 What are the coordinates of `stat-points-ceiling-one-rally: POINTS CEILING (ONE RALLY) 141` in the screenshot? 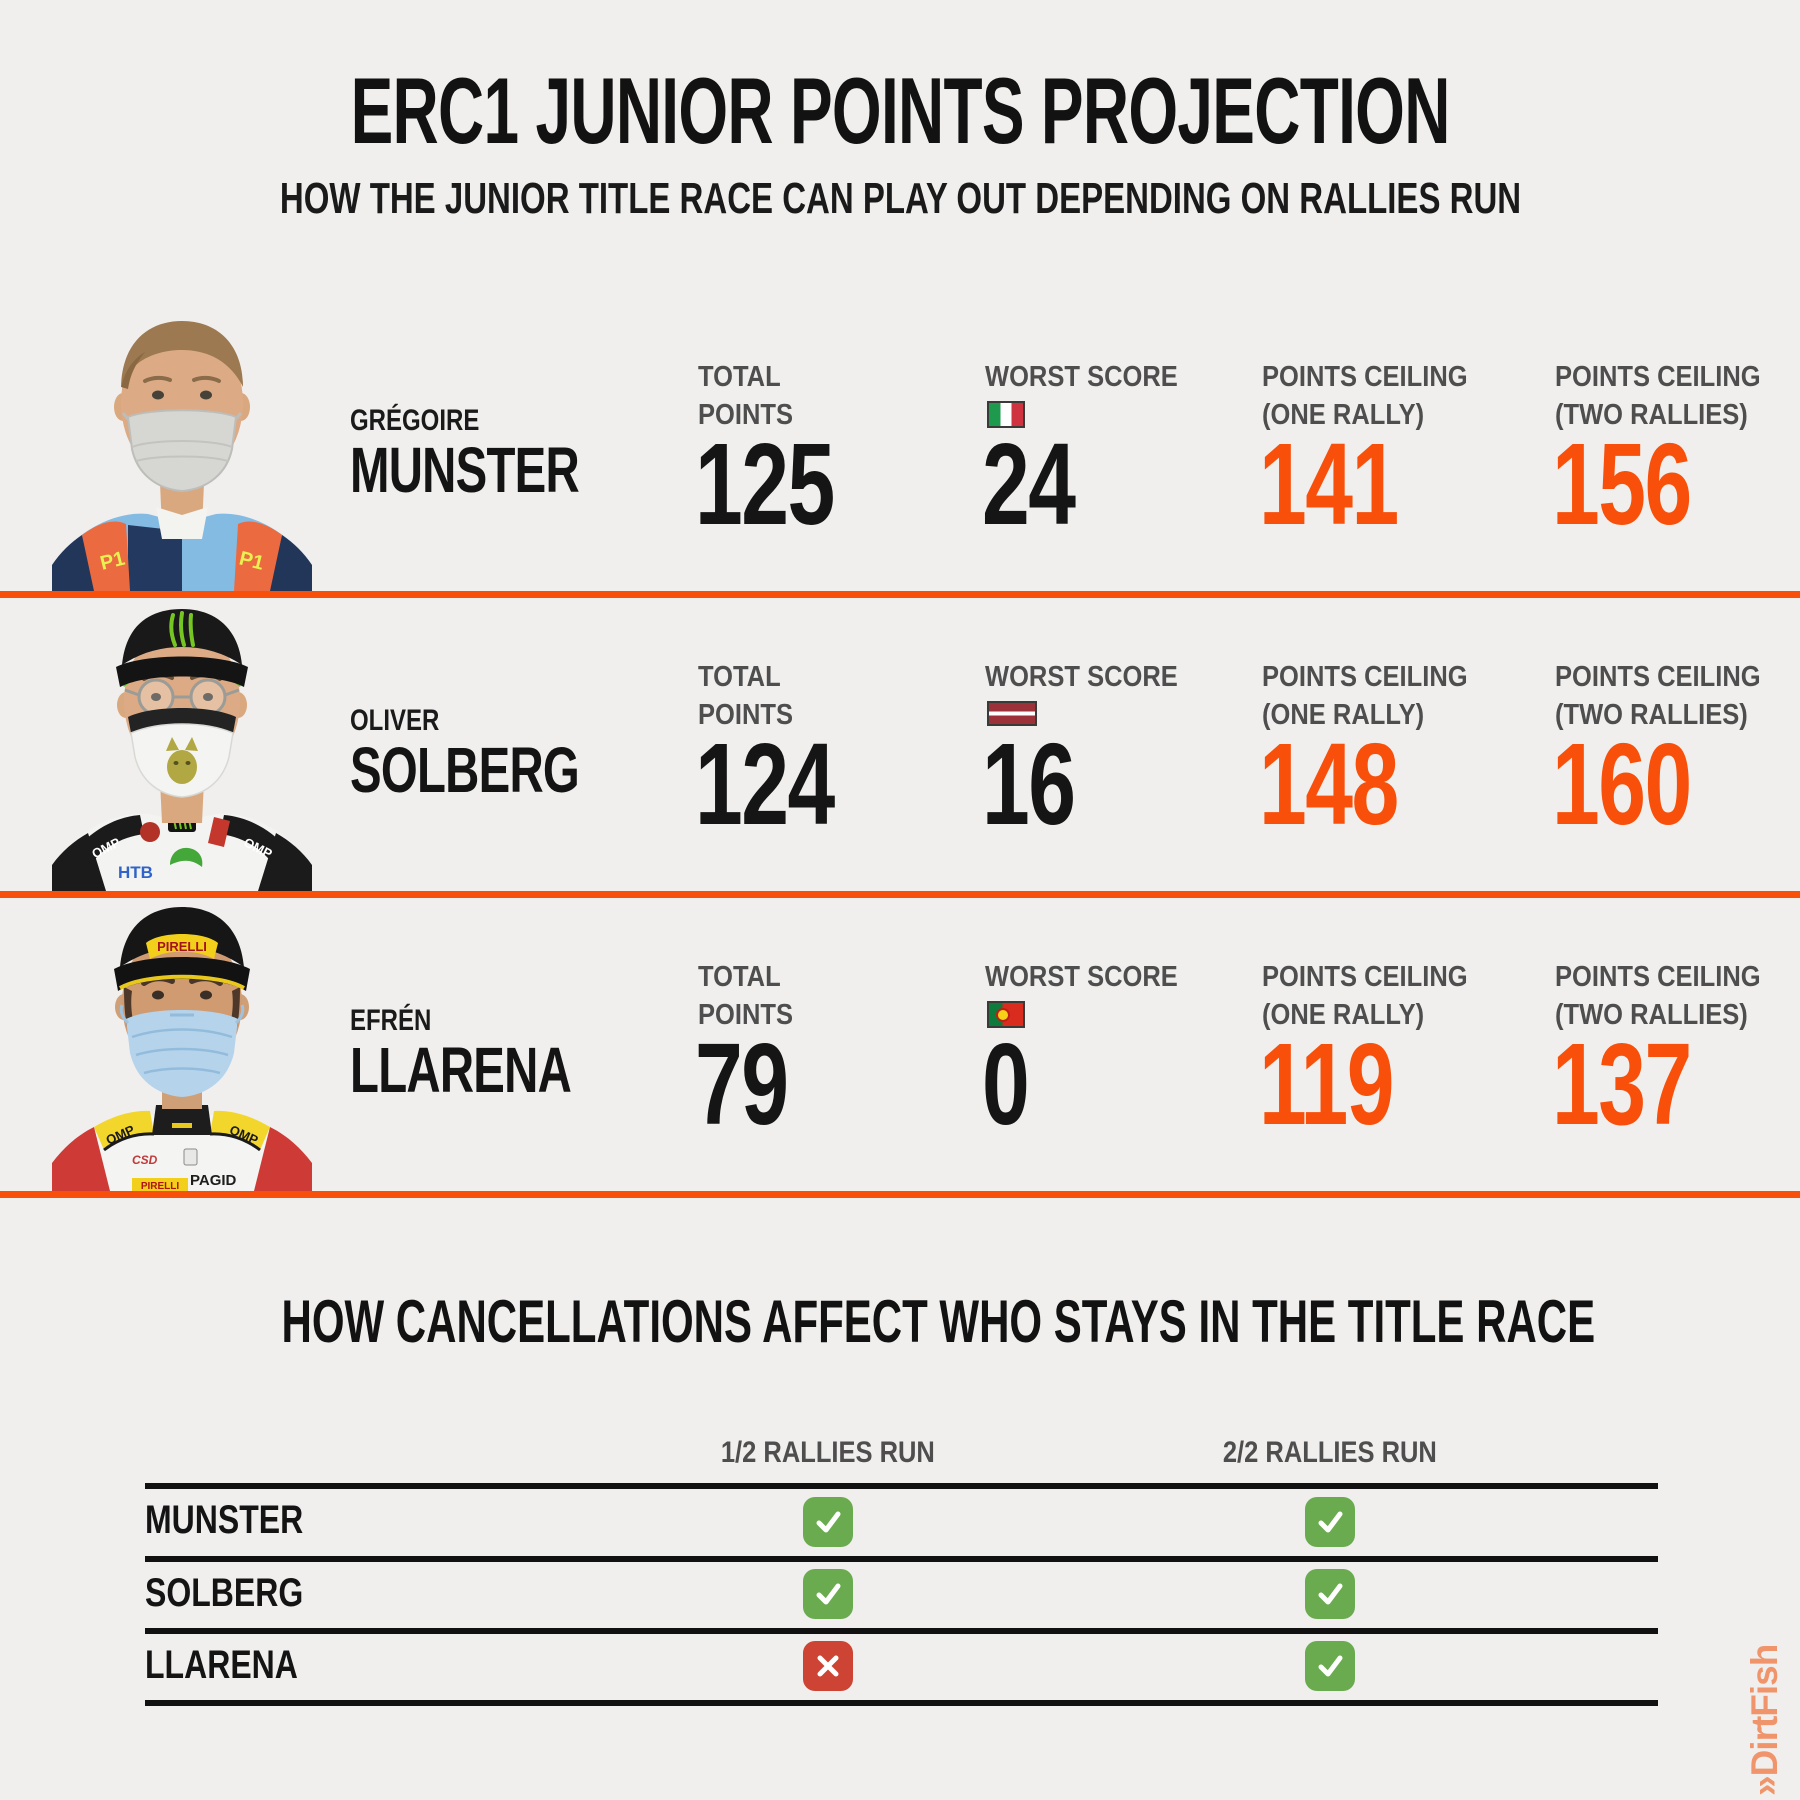 It's located at (1398, 455).